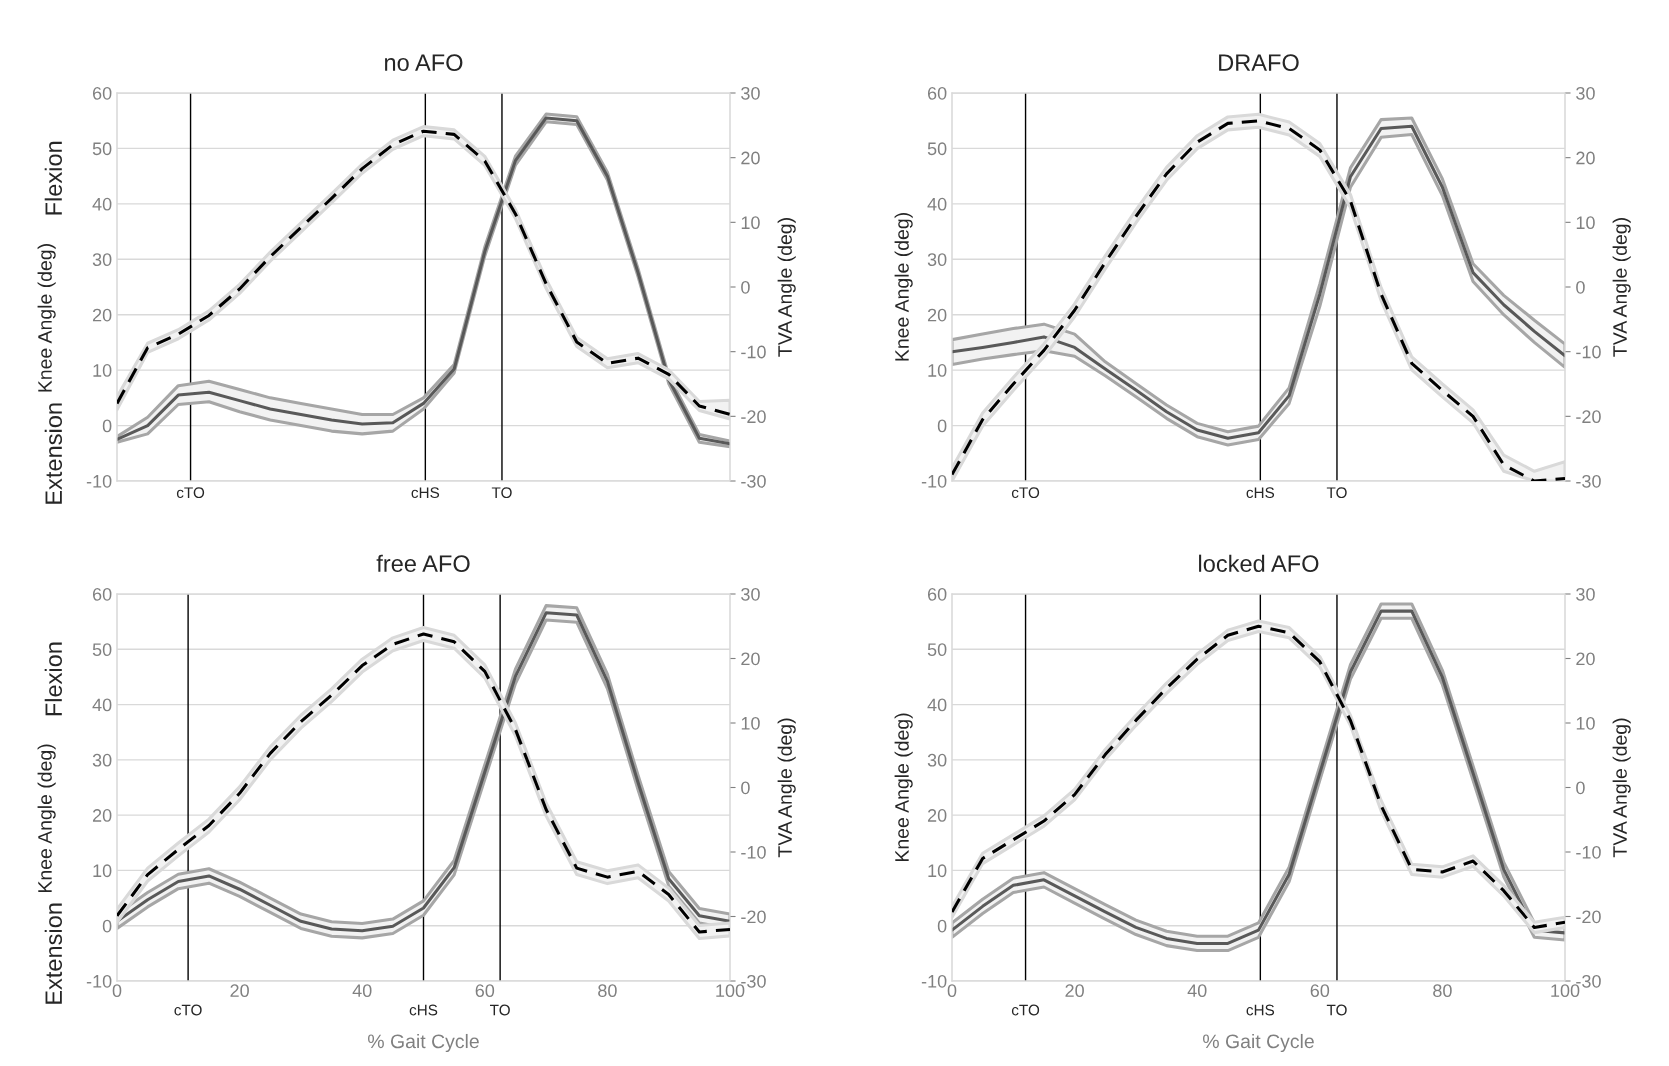 The image size is (1669, 1066). What do you see at coordinates (423, 563) in the screenshot?
I see `chart-title: free AFO` at bounding box center [423, 563].